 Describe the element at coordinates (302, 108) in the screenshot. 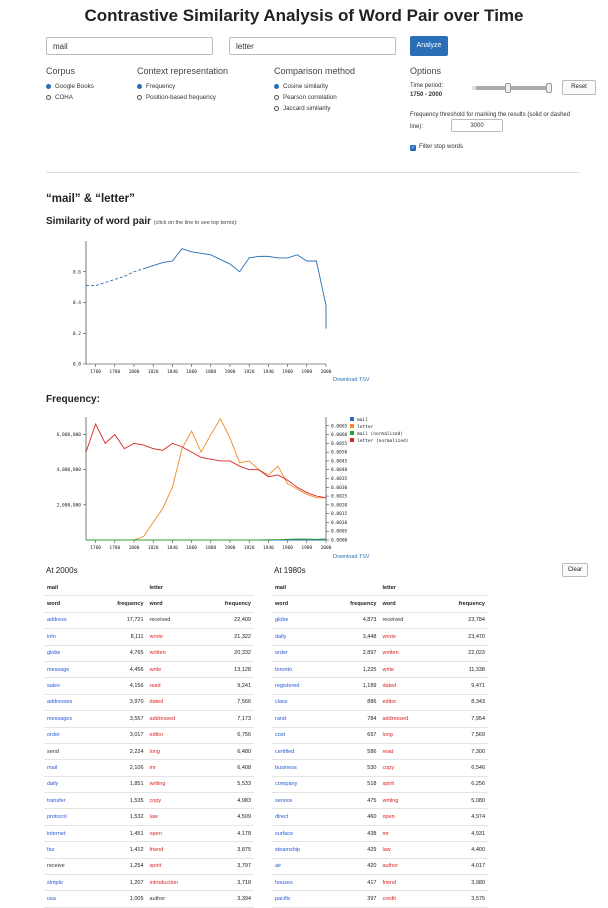

I see `comparison-option-jaccard: Jaccard similarity` at that location.